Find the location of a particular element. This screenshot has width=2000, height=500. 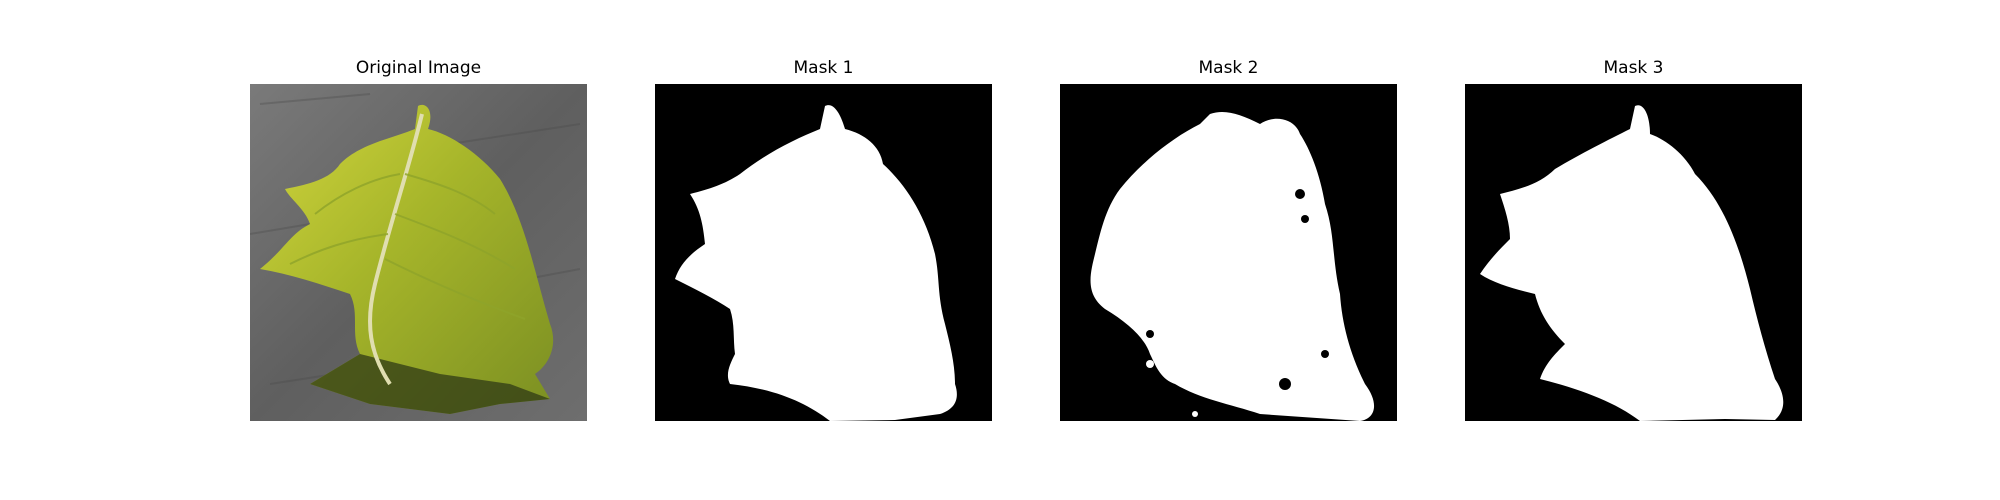

panel-mask-3: Mask 3 is located at coordinates (1633, 238).